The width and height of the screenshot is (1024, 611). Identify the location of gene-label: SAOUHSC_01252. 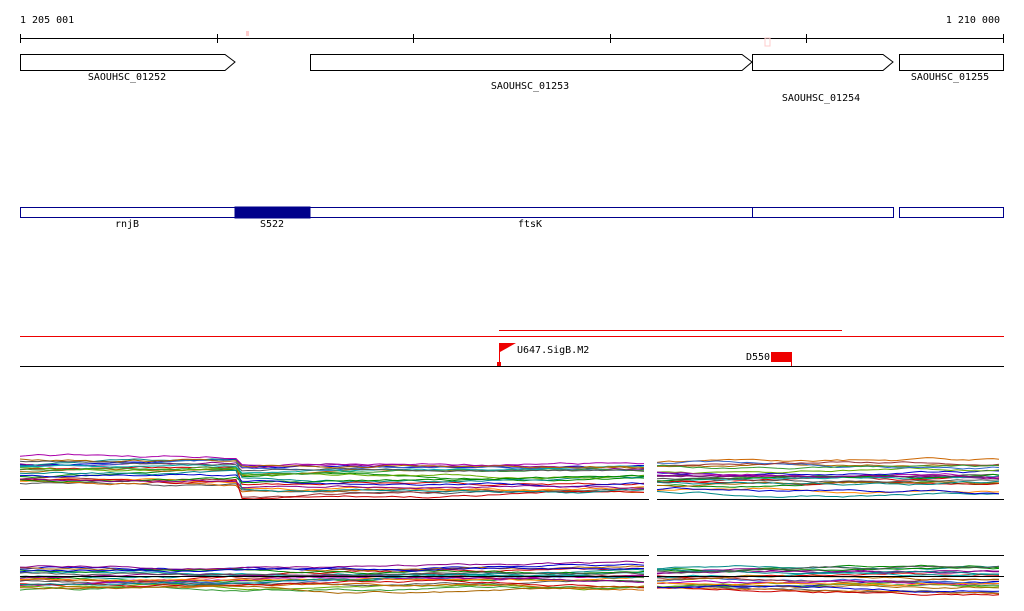
(127, 77).